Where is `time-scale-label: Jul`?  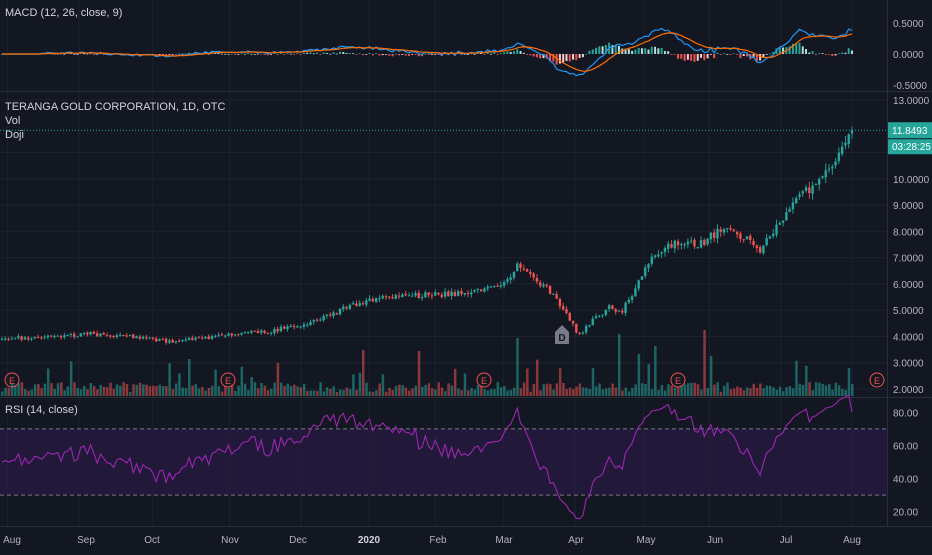 time-scale-label: Jul is located at coordinates (786, 540).